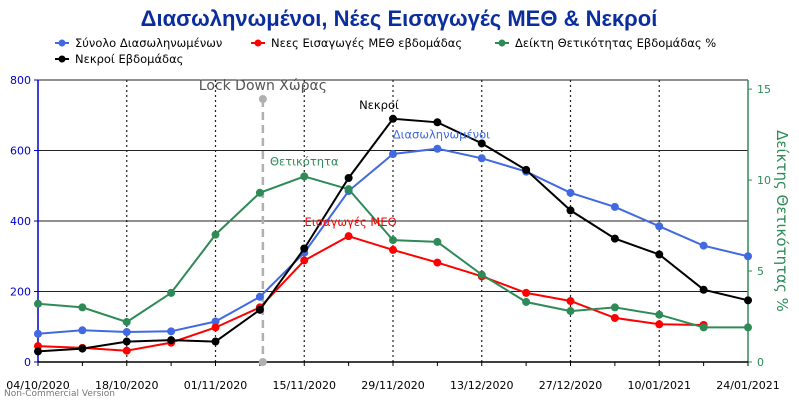  What do you see at coordinates (760, 271) in the screenshot?
I see `right-tick-label: 5` at bounding box center [760, 271].